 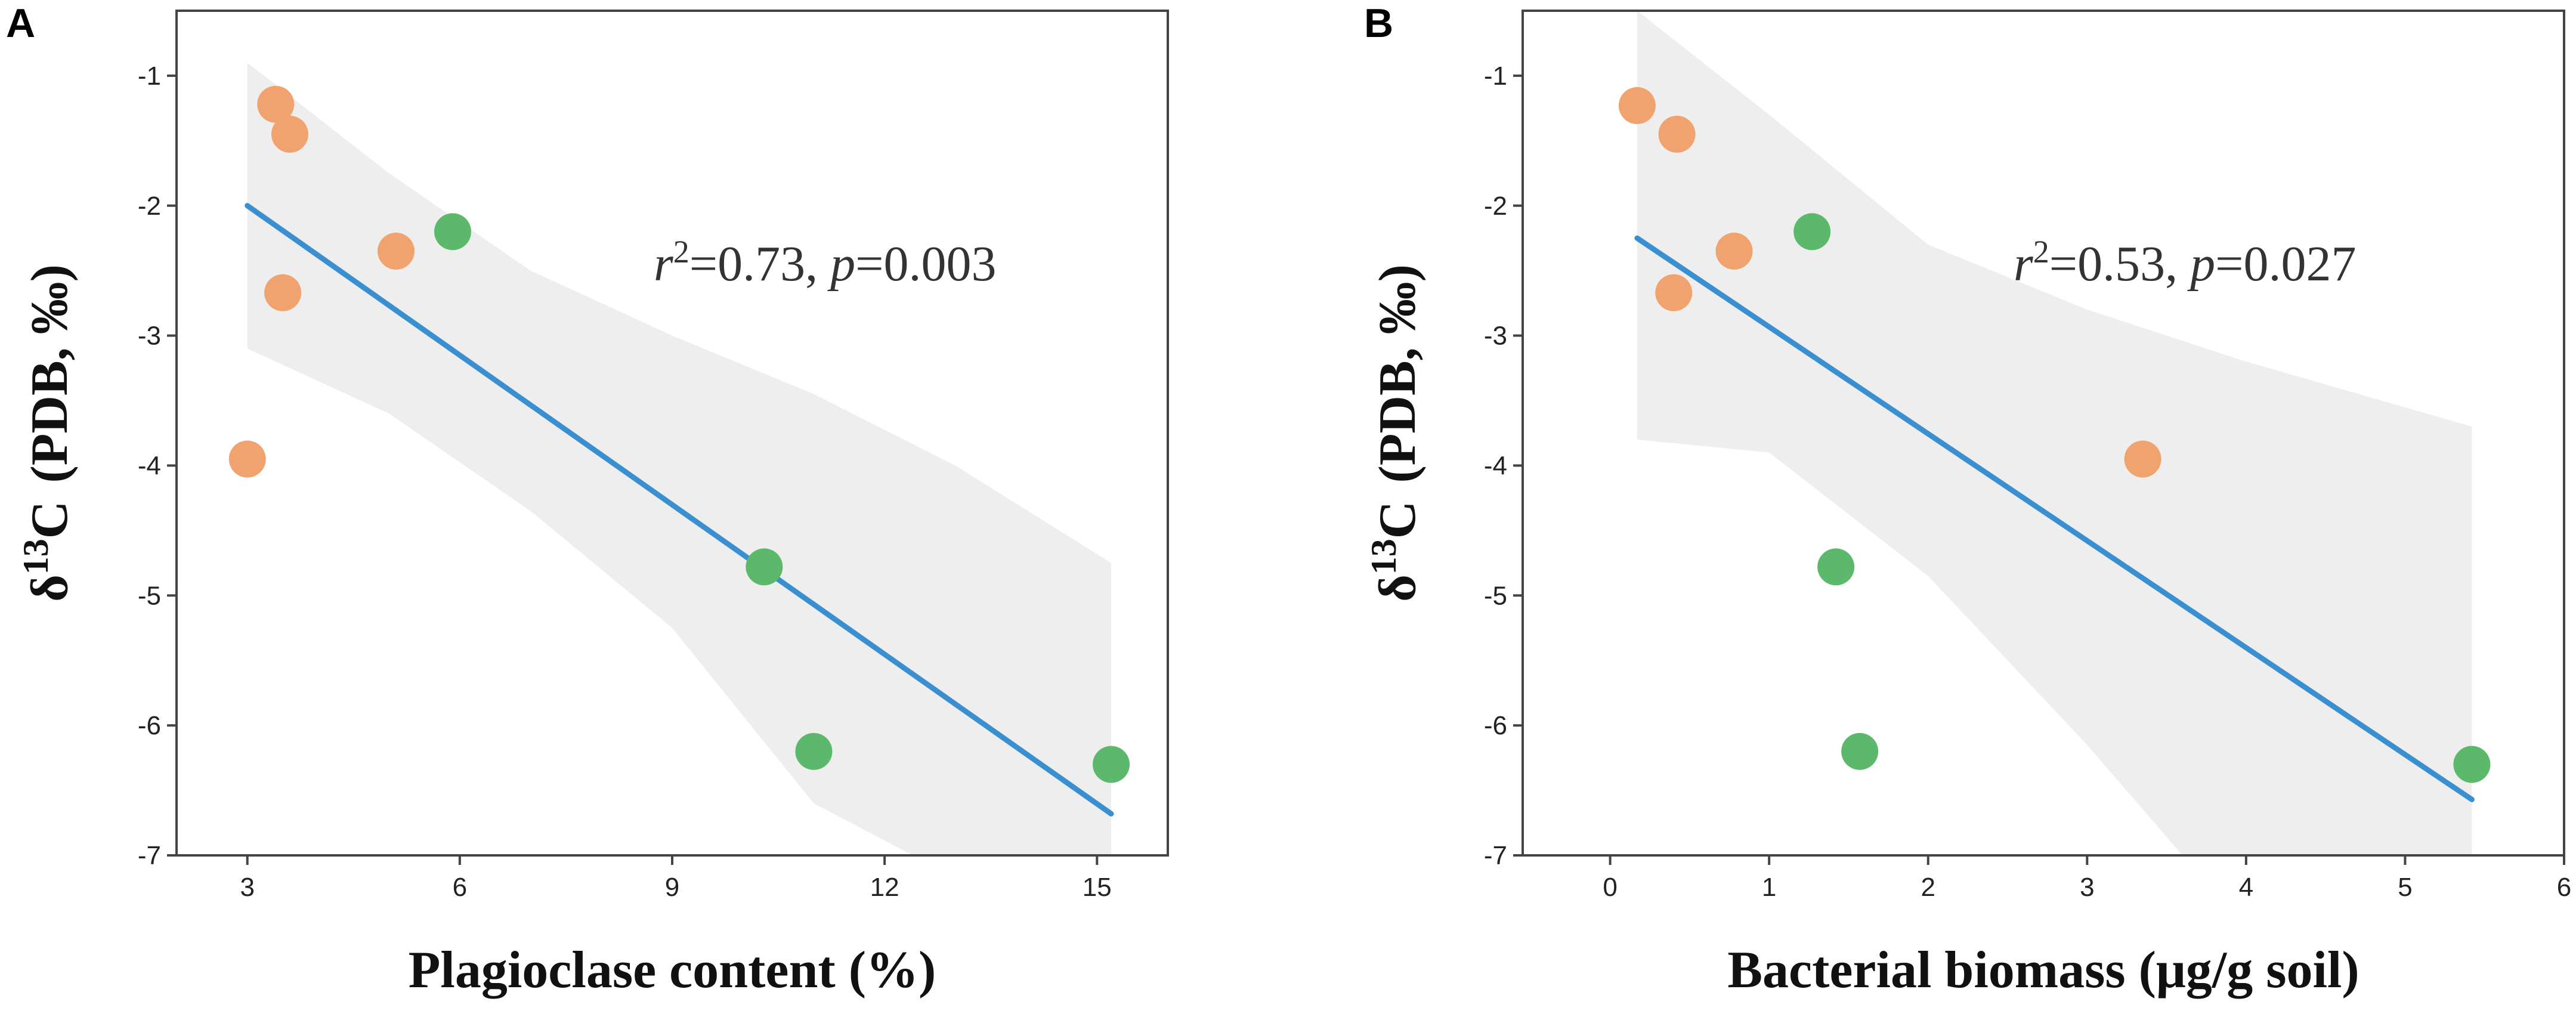 I want to click on x-tick-label: 15, so click(x=1097, y=887).